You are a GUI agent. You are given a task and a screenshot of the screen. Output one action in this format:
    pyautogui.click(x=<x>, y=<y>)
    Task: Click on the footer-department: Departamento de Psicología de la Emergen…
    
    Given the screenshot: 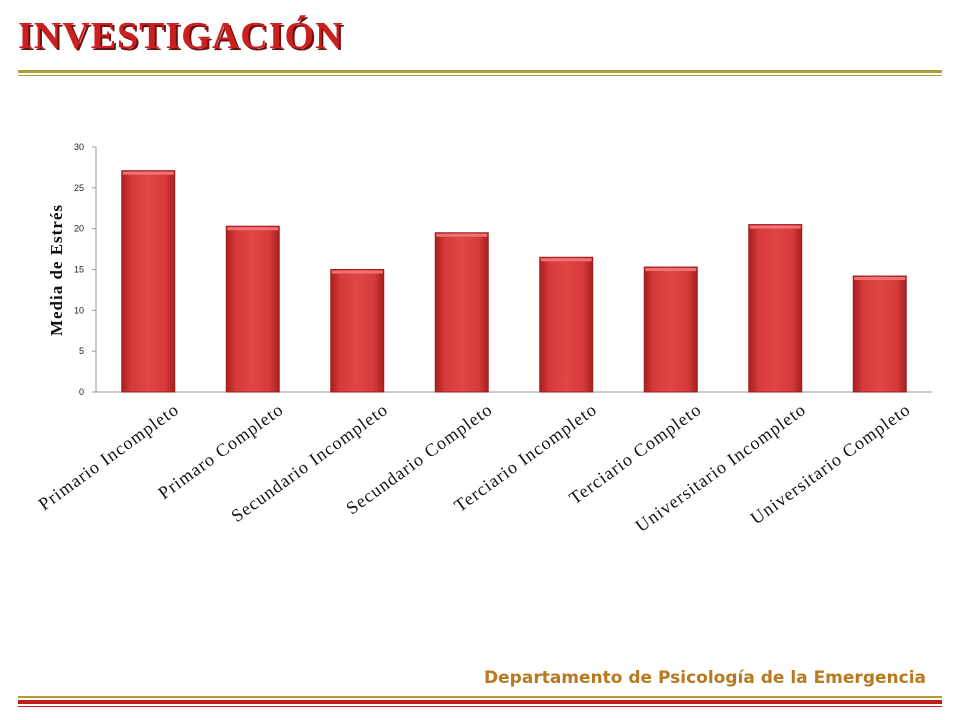 What is the action you would take?
    pyautogui.click(x=705, y=678)
    